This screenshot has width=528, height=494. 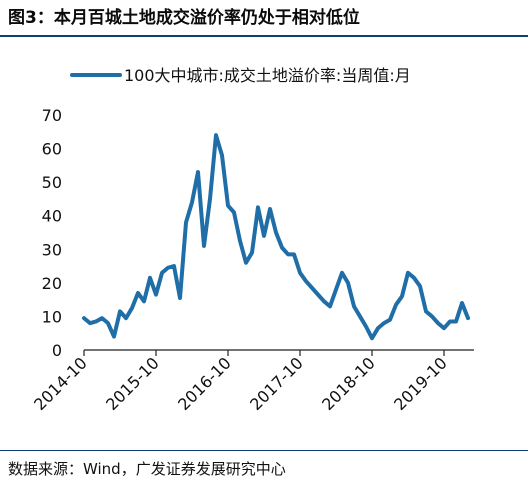 I want to click on x-tick-label: 2018-10, so click(x=348, y=383).